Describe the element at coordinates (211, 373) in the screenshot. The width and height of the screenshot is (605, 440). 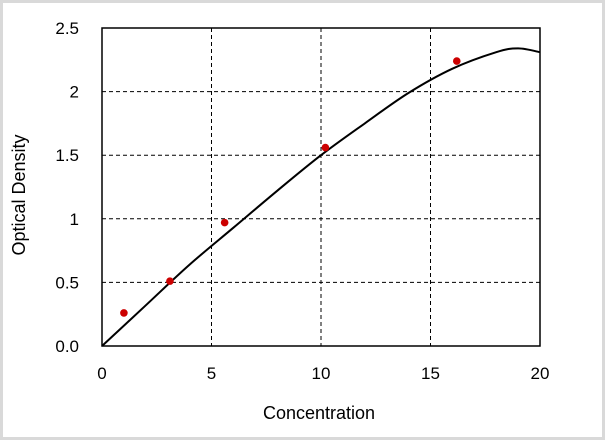
I see `x-tick-label-1: 5` at that location.